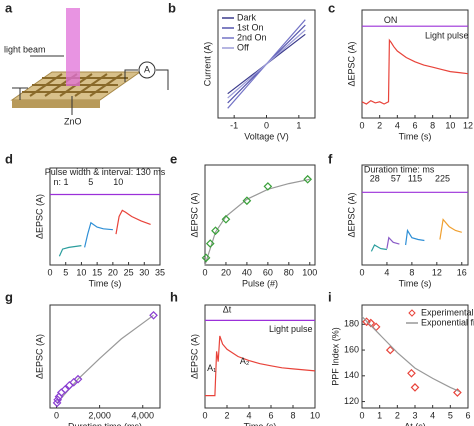  Describe the element at coordinates (174, 296) in the screenshot. I see `panel-label: h` at that location.